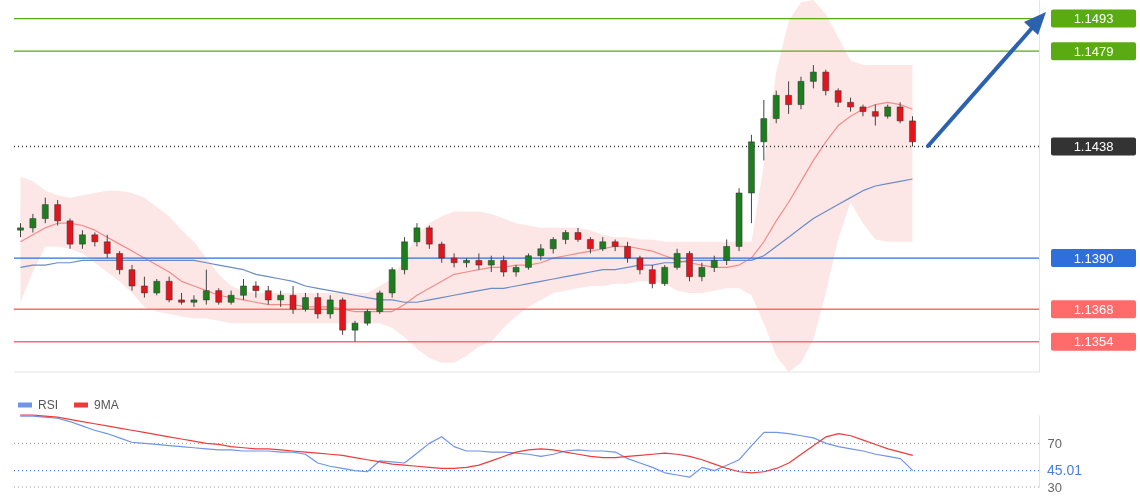 The height and width of the screenshot is (500, 1140). I want to click on y-tick-label: 1.1368, so click(1093, 309).